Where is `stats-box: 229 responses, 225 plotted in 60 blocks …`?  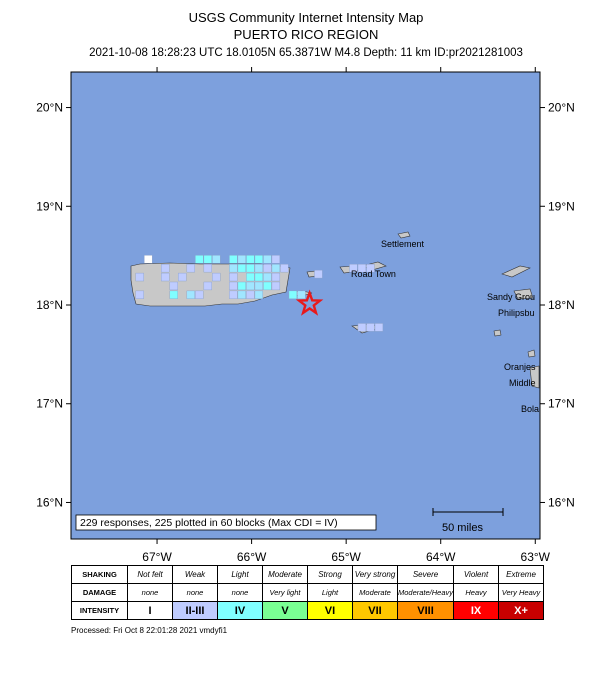
stats-box: 229 responses, 225 plotted in 60 blocks … is located at coordinates (226, 522).